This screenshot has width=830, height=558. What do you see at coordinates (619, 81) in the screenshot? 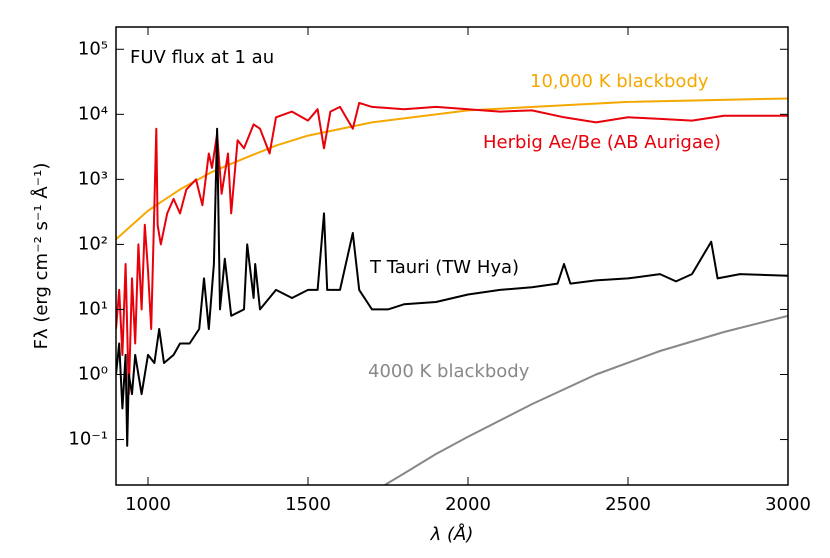
I see `series-label: 10,000 K blackbody` at bounding box center [619, 81].